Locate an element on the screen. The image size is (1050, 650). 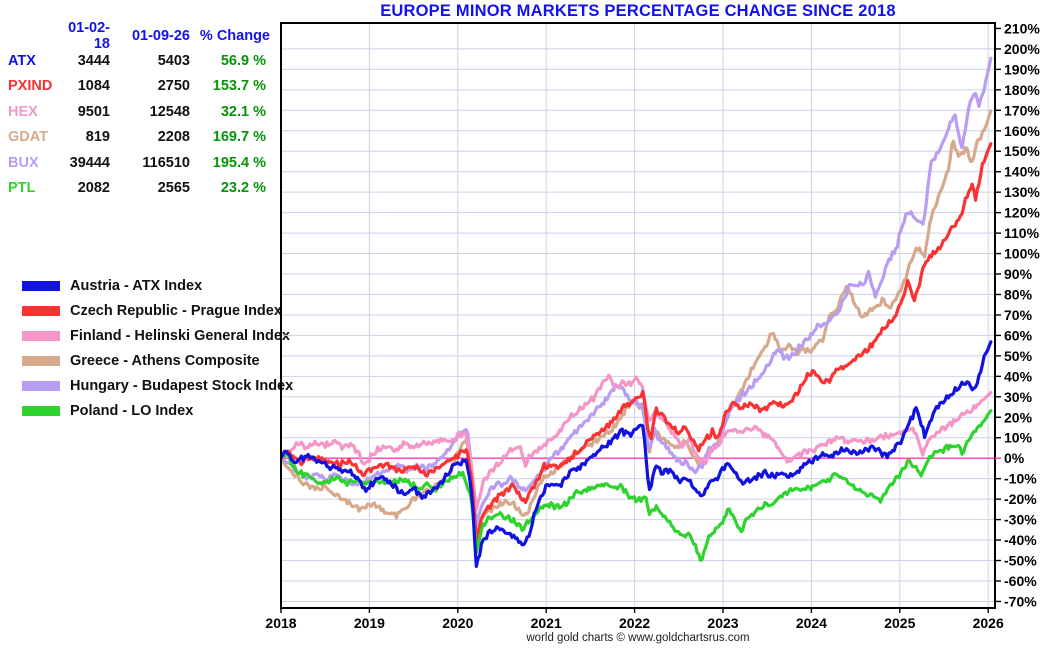
svg-text: -40% is located at coordinates (1020, 540).